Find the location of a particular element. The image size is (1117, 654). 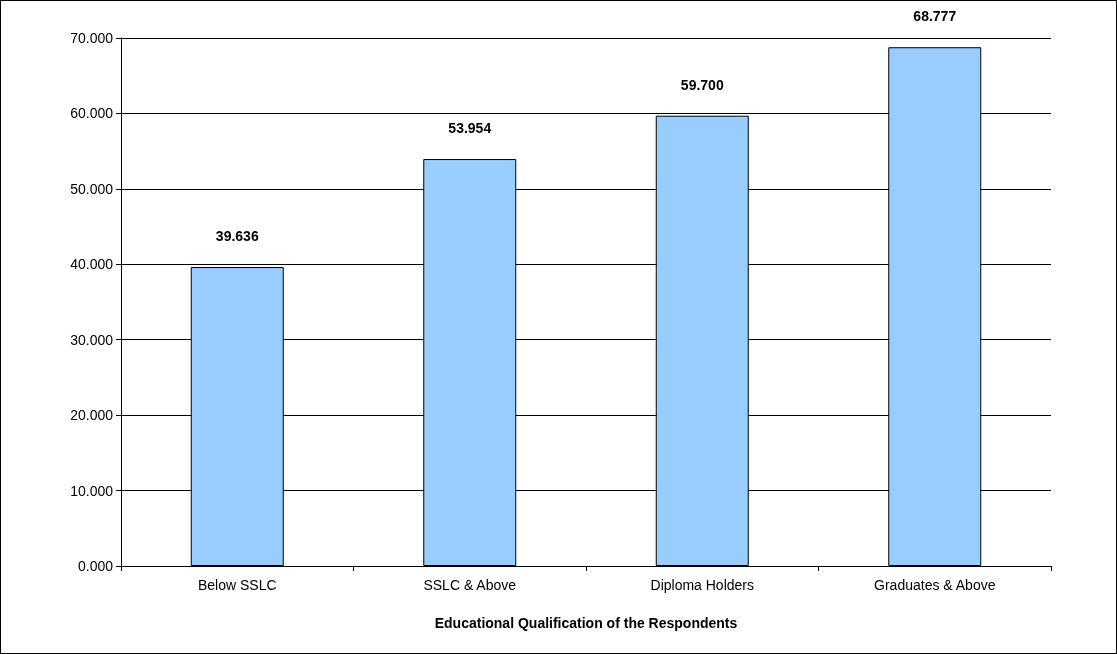

y-tick-label: 70.000 is located at coordinates (92, 38).